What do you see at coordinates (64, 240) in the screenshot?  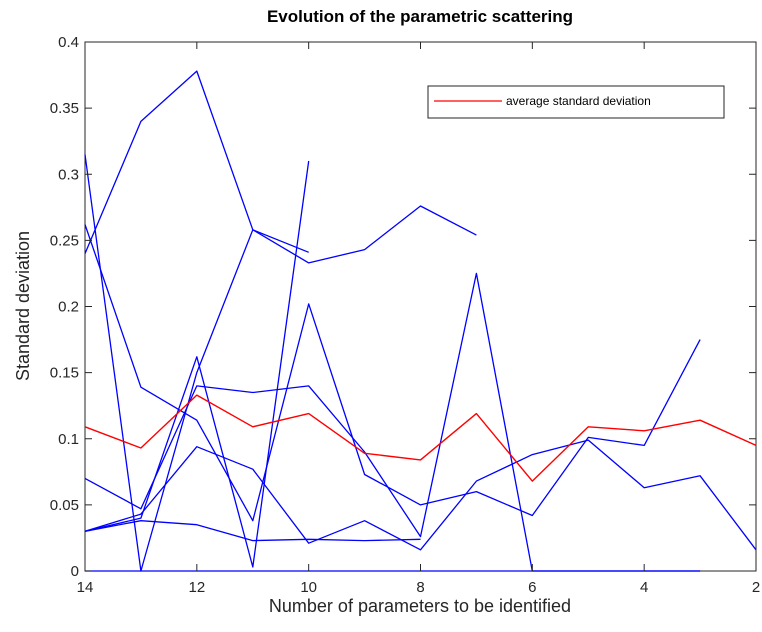 I see `y-tick-label: 0.25` at bounding box center [64, 240].